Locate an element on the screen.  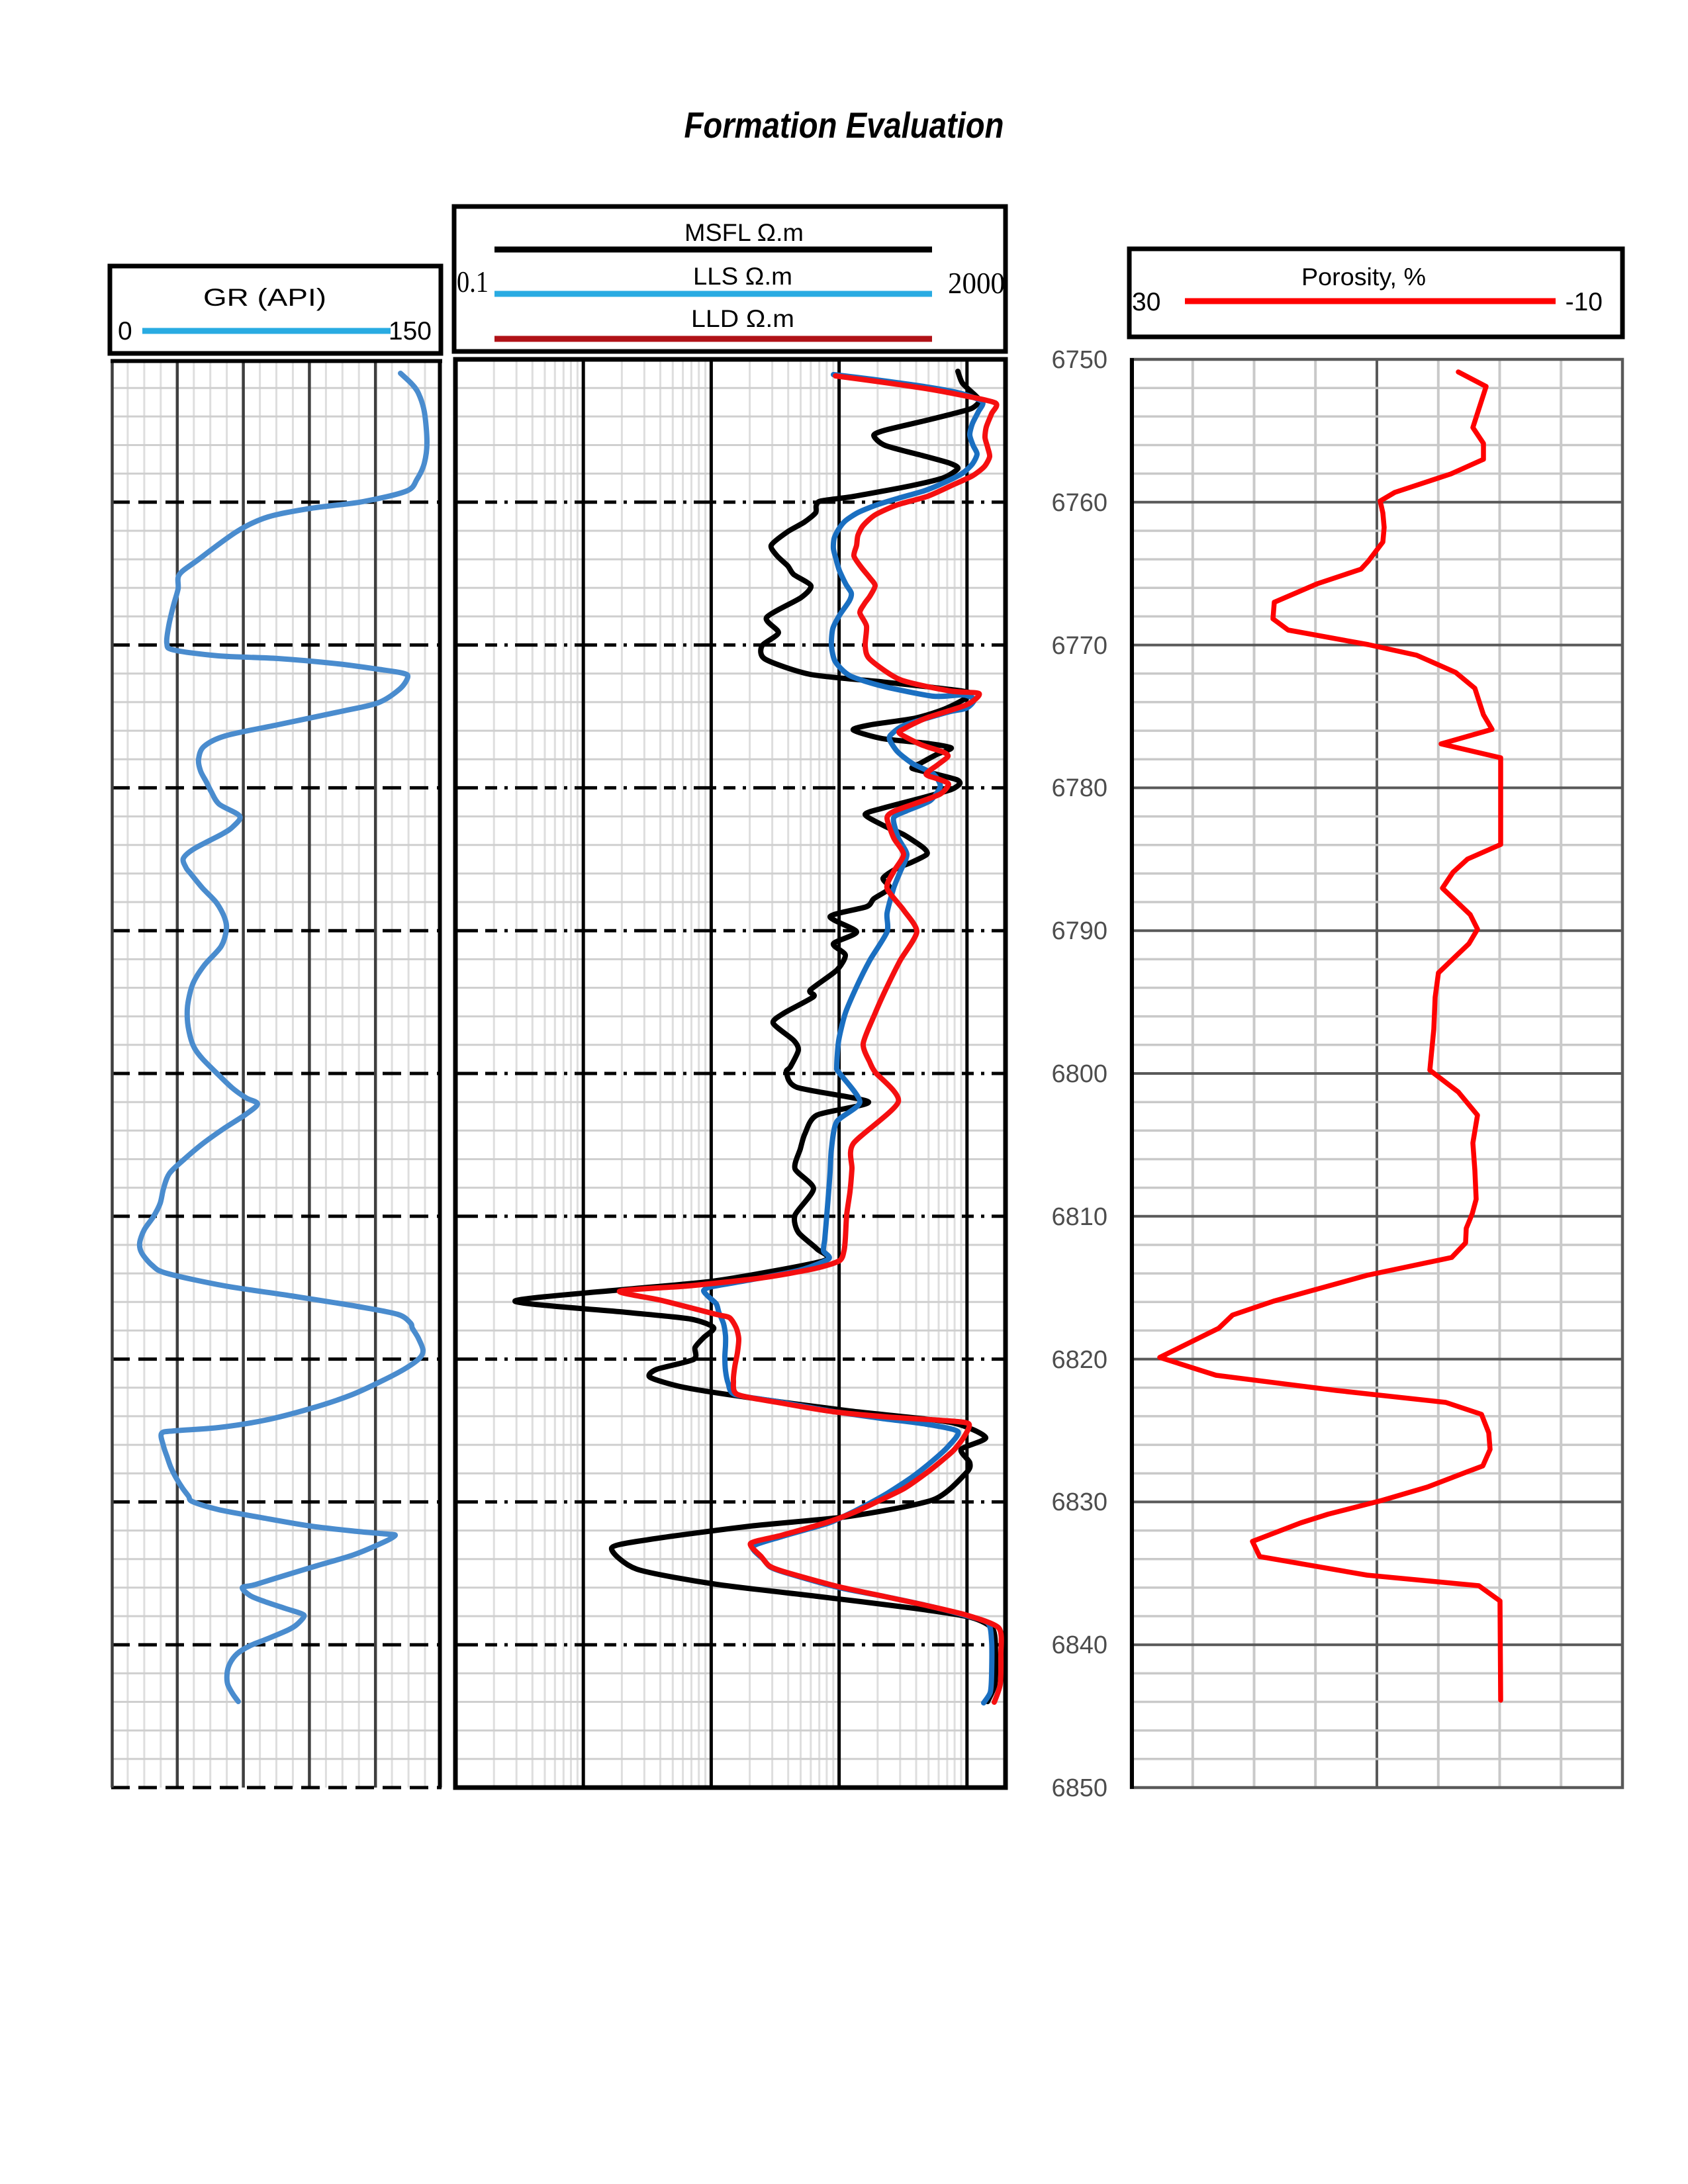
svg-text: Formation Evaluation is located at coordinates (844, 125).